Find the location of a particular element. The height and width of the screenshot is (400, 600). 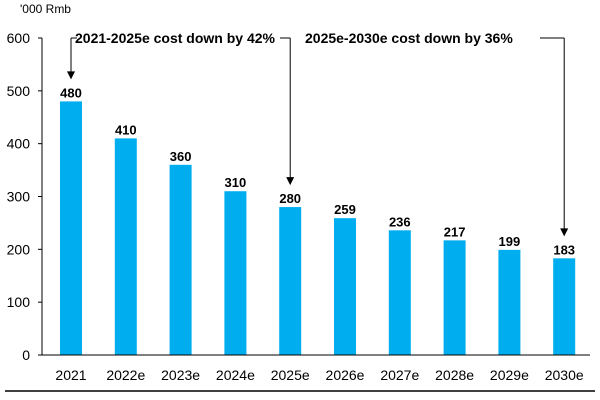

x-tick-label: 2027e is located at coordinates (399, 375).